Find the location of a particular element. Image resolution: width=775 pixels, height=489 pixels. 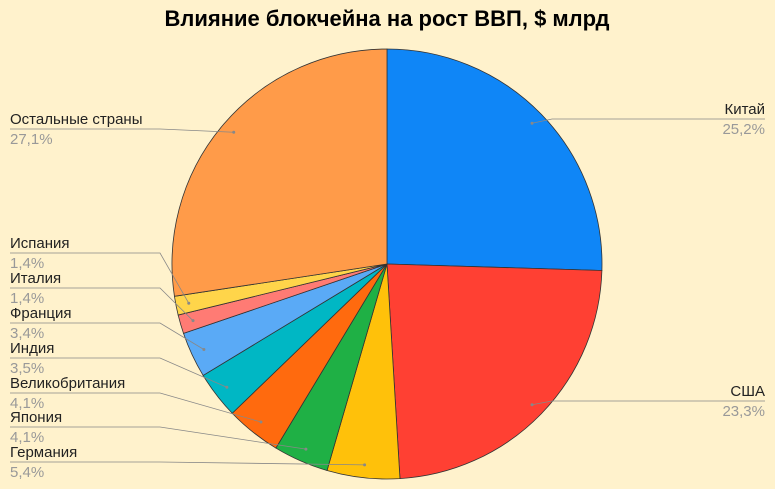

slice-label: Остальные страны is located at coordinates (76, 119).